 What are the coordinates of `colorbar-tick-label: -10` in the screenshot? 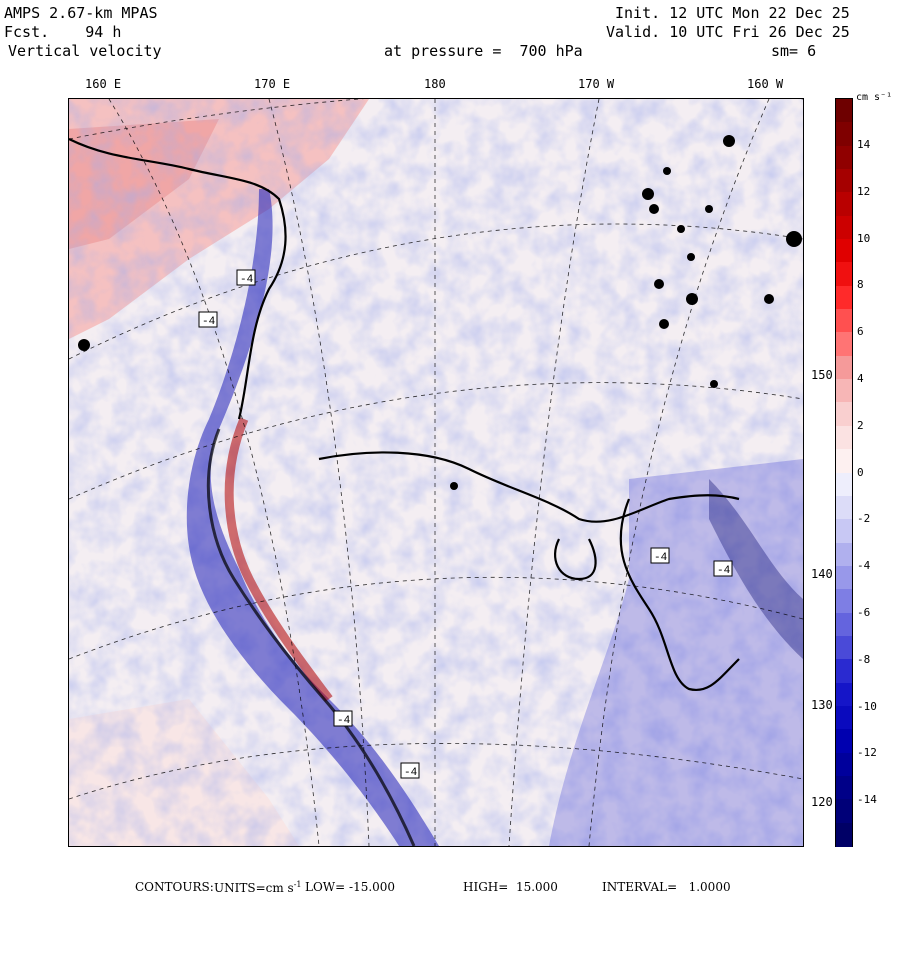 It's located at (867, 706).